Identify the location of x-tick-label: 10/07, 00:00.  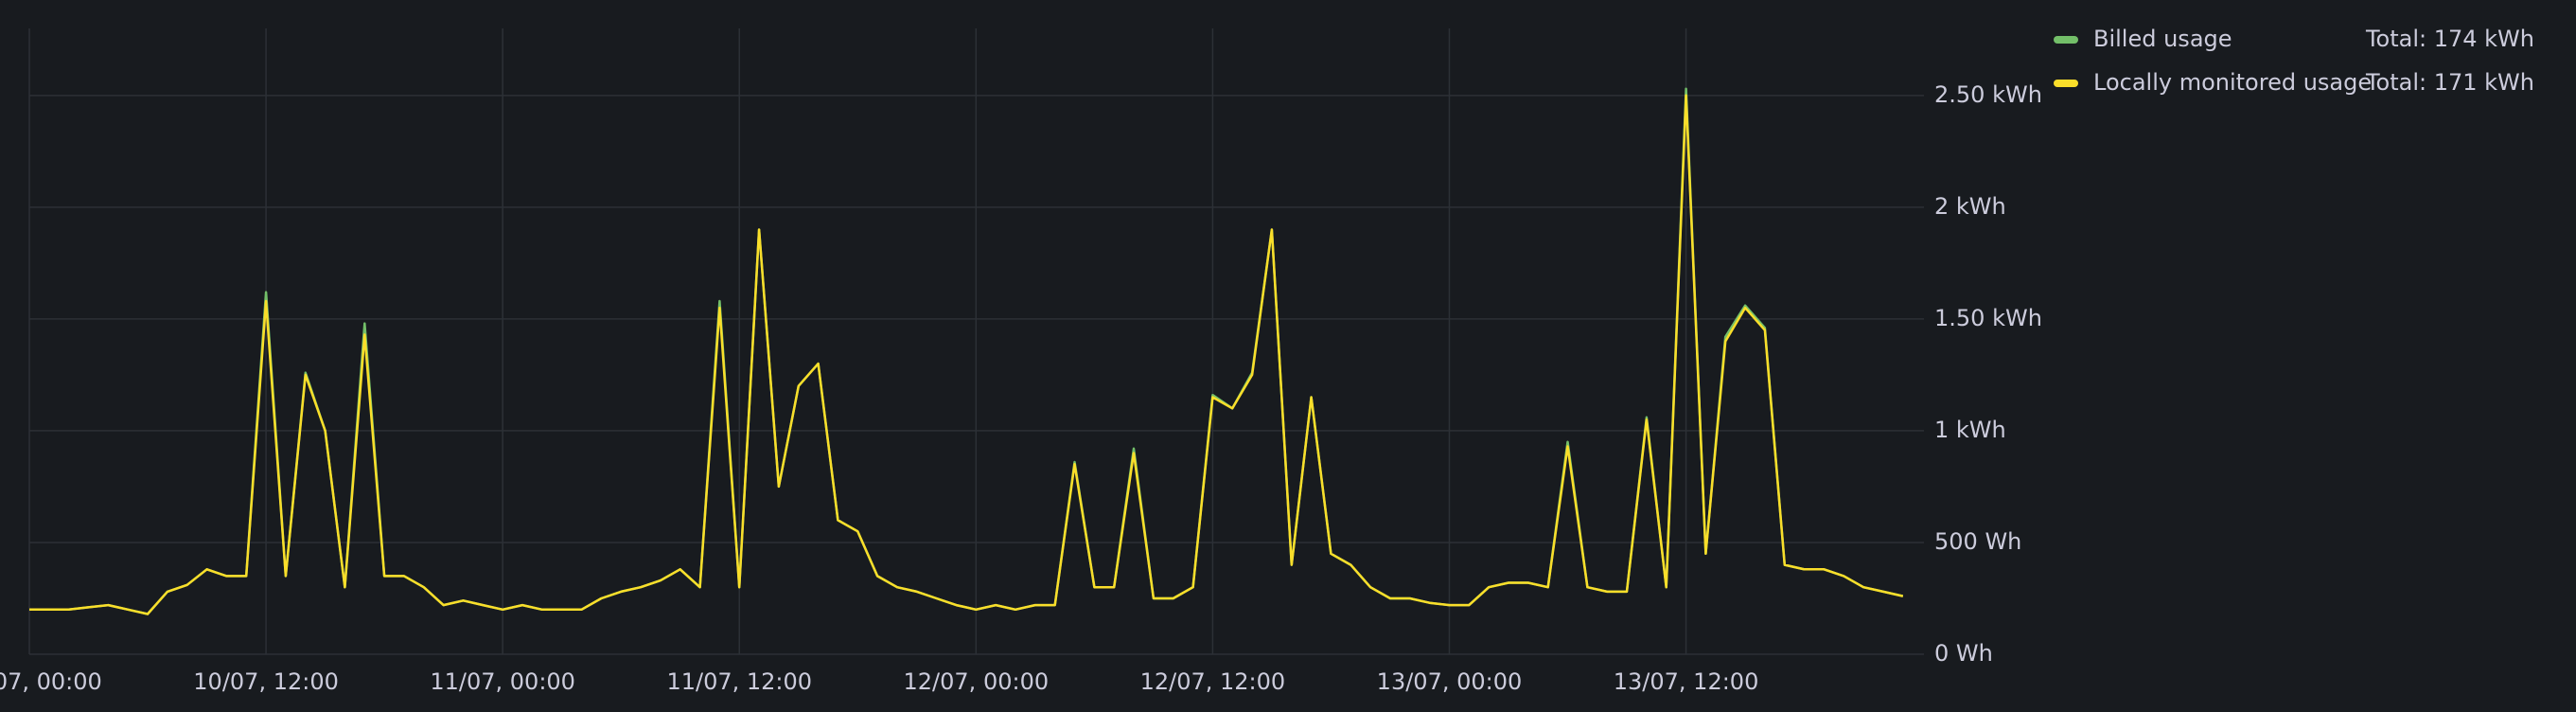
(51, 681).